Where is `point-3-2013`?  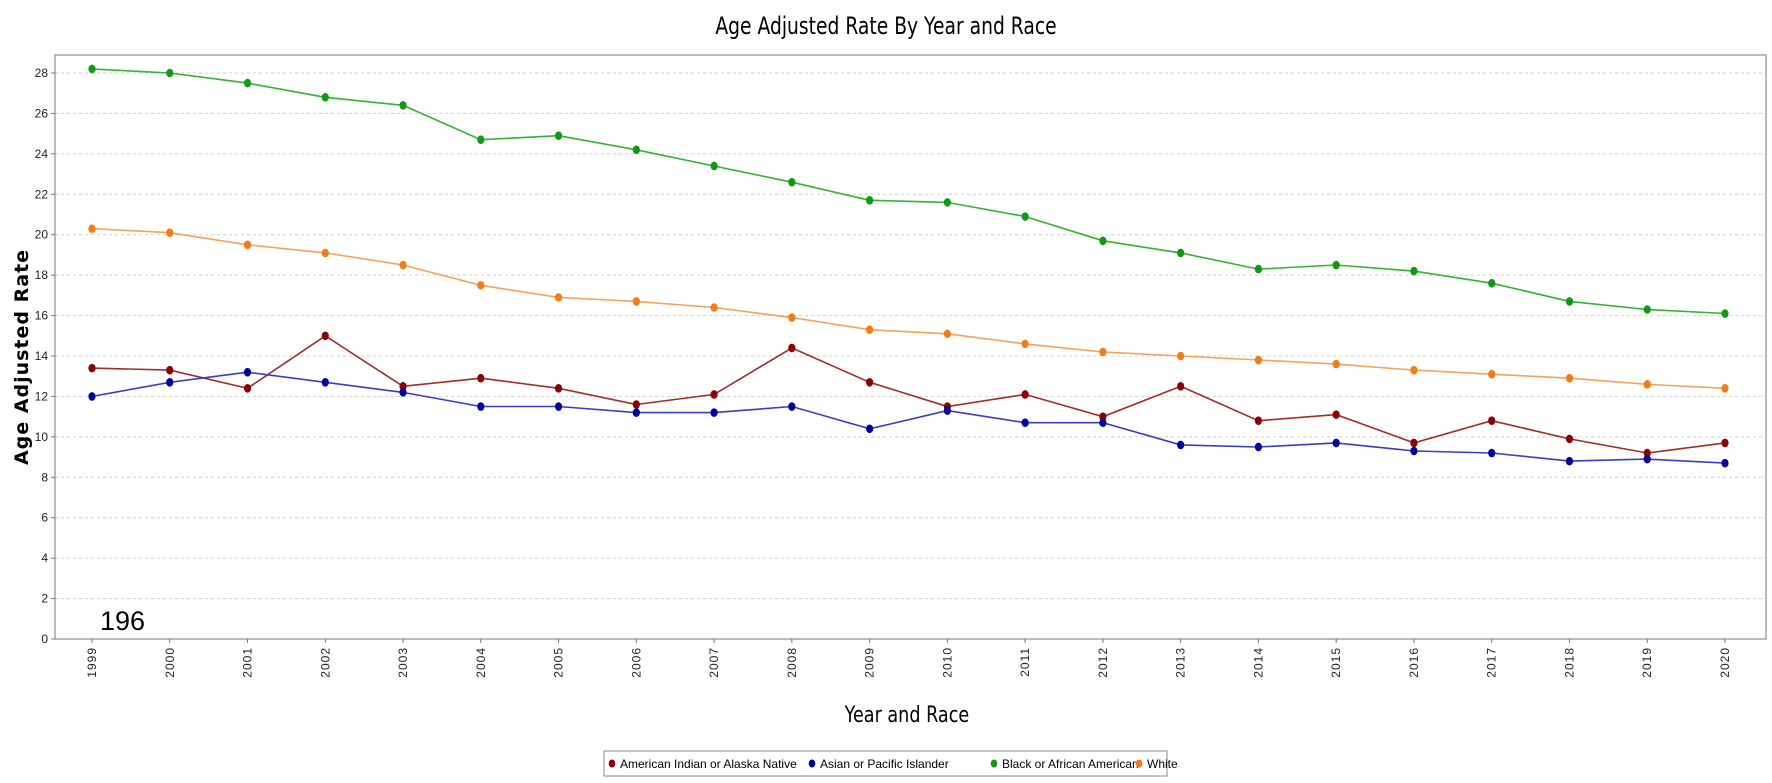 point-3-2013 is located at coordinates (1181, 253).